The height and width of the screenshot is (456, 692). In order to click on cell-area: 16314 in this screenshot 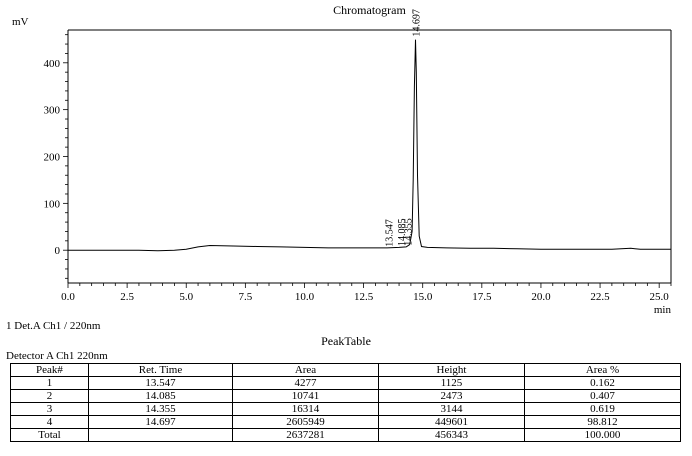, I will do `click(305, 409)`.